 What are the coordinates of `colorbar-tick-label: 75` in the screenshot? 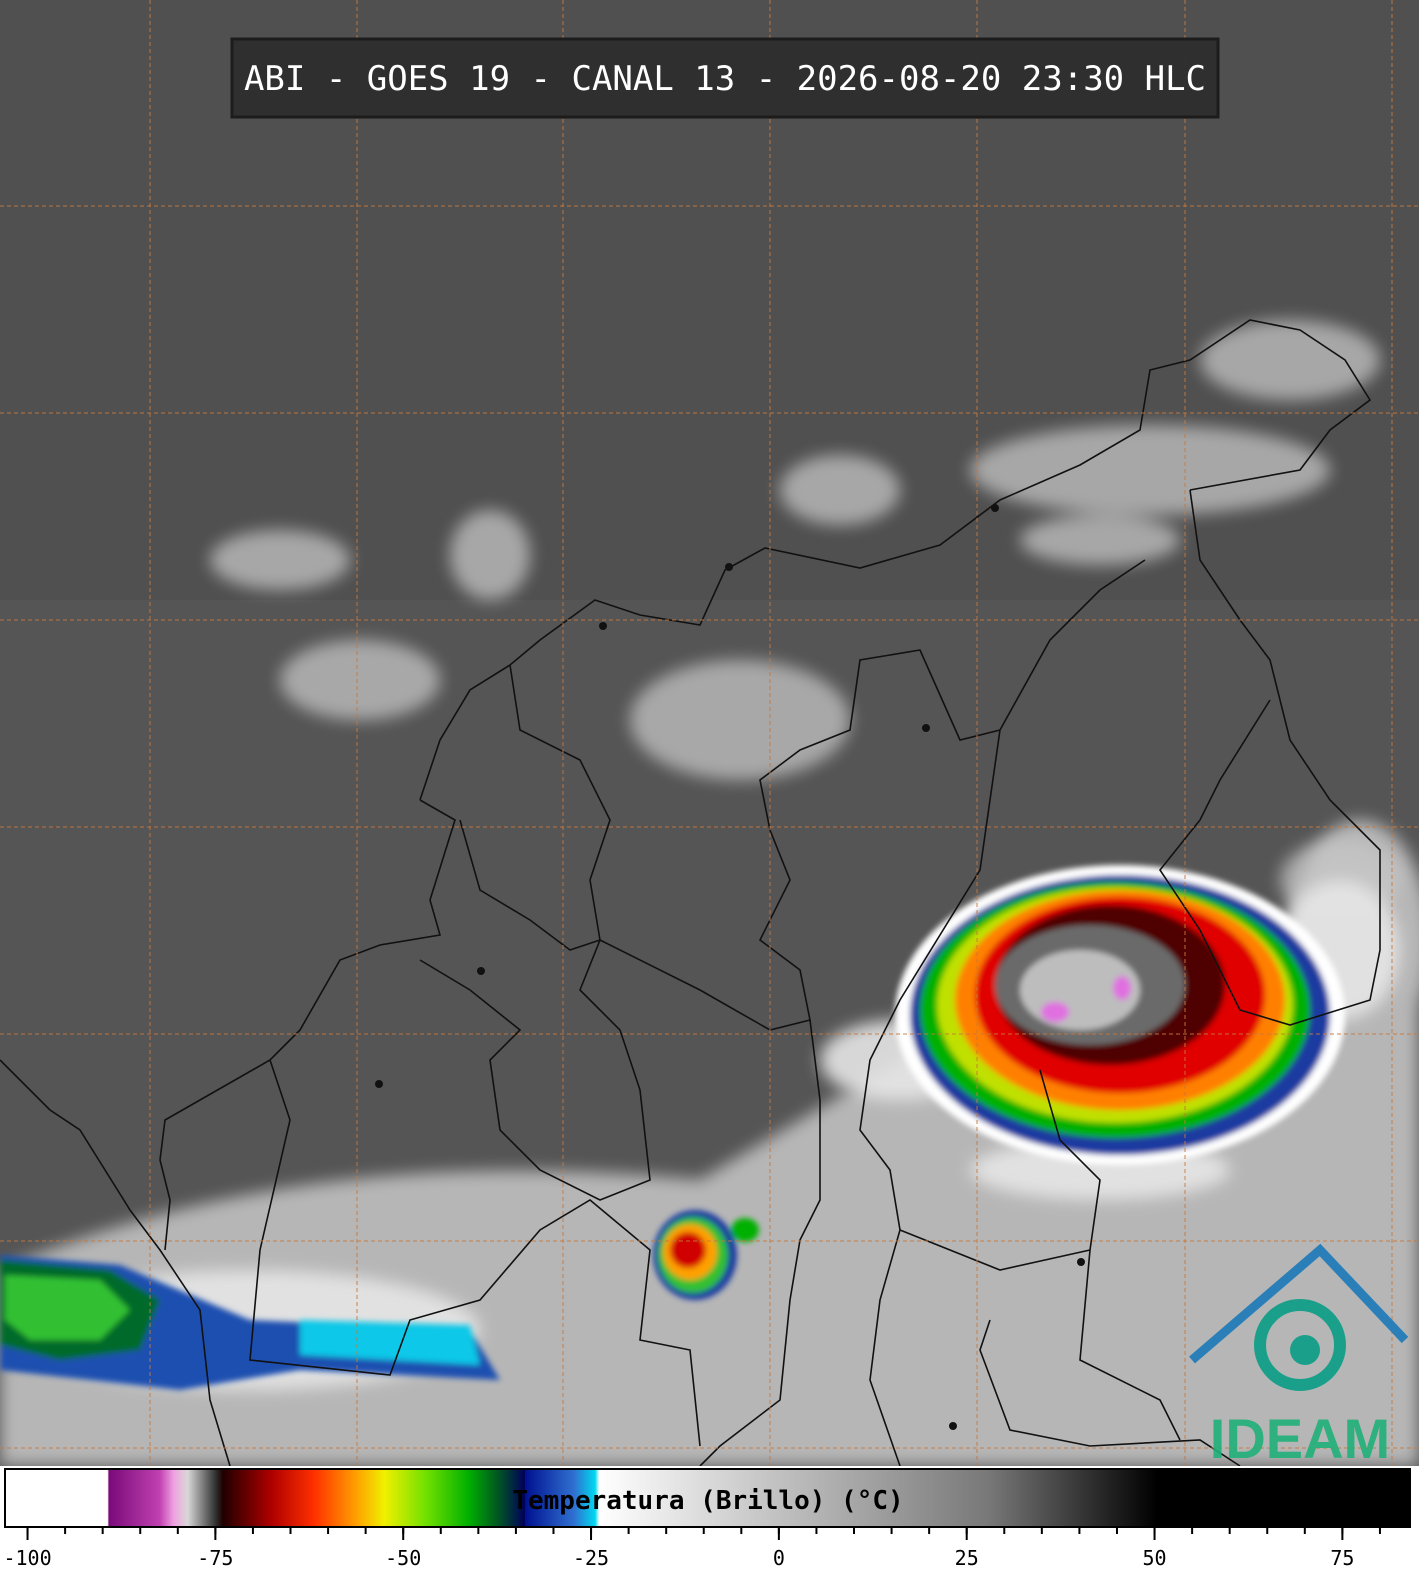 It's located at (1342, 1558).